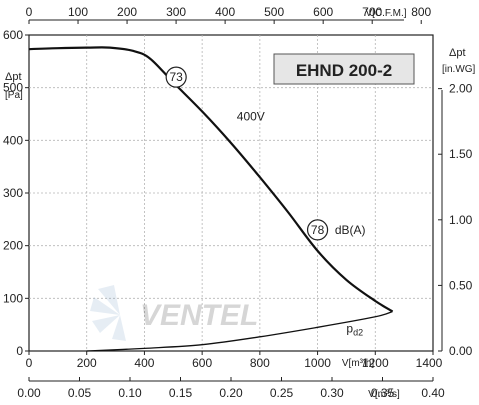 The height and width of the screenshot is (405, 479). What do you see at coordinates (13, 35) in the screenshot?
I see `y-left-tick-label: 600` at bounding box center [13, 35].